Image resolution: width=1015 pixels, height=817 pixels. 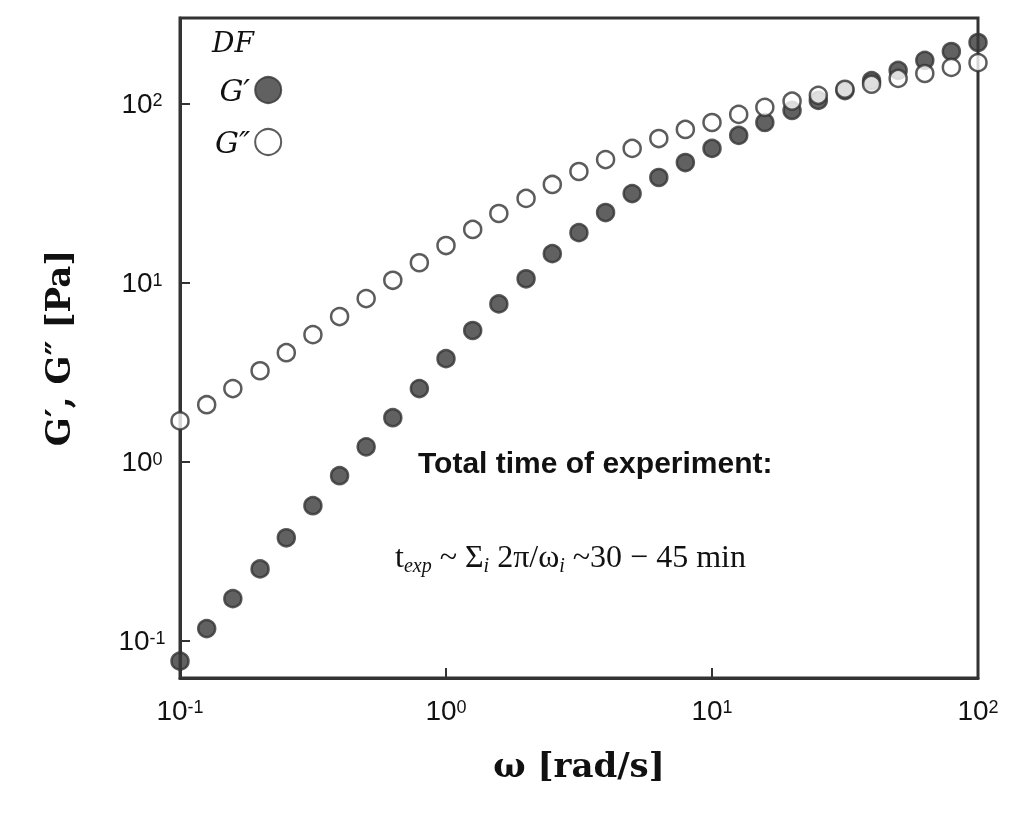 I want to click on y-axis-title: G′, G″ [Pa], so click(x=58, y=348).